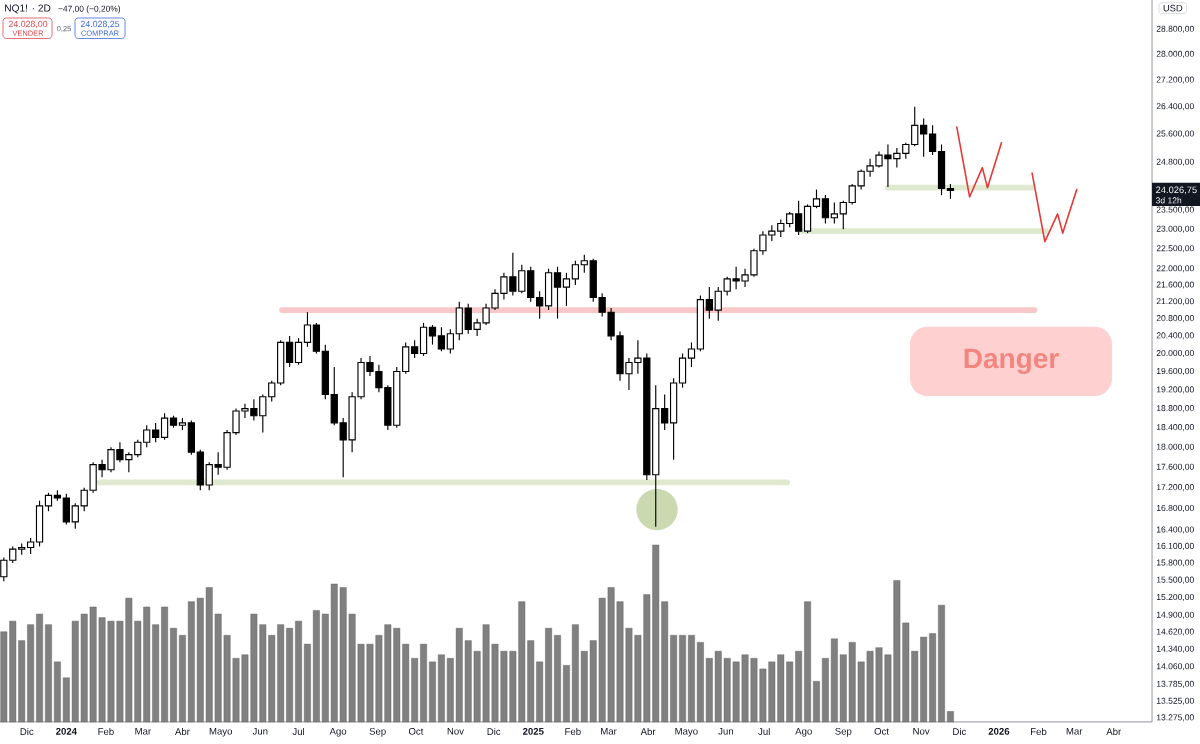  Describe the element at coordinates (1175, 530) in the screenshot. I see `y-tick-label: 16.400,00` at that location.